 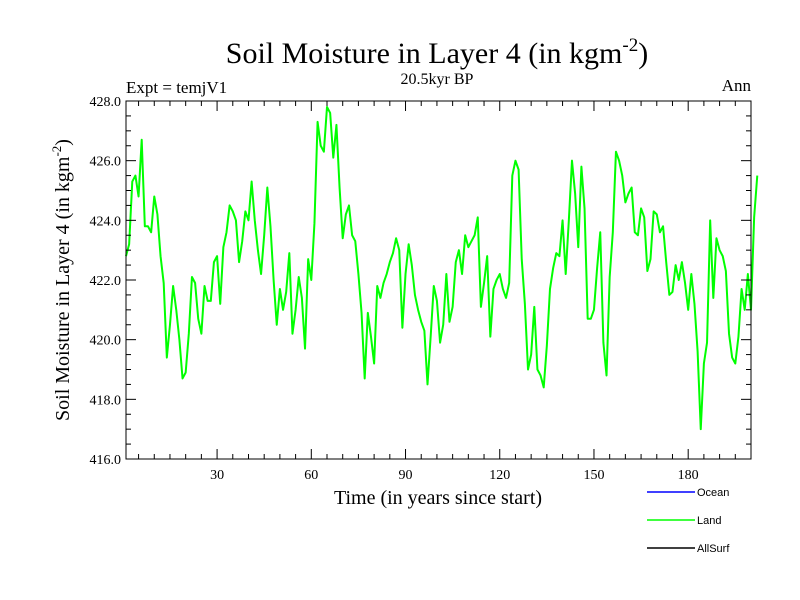 What do you see at coordinates (106, 221) in the screenshot?
I see `y-tick-label: 424.0` at bounding box center [106, 221].